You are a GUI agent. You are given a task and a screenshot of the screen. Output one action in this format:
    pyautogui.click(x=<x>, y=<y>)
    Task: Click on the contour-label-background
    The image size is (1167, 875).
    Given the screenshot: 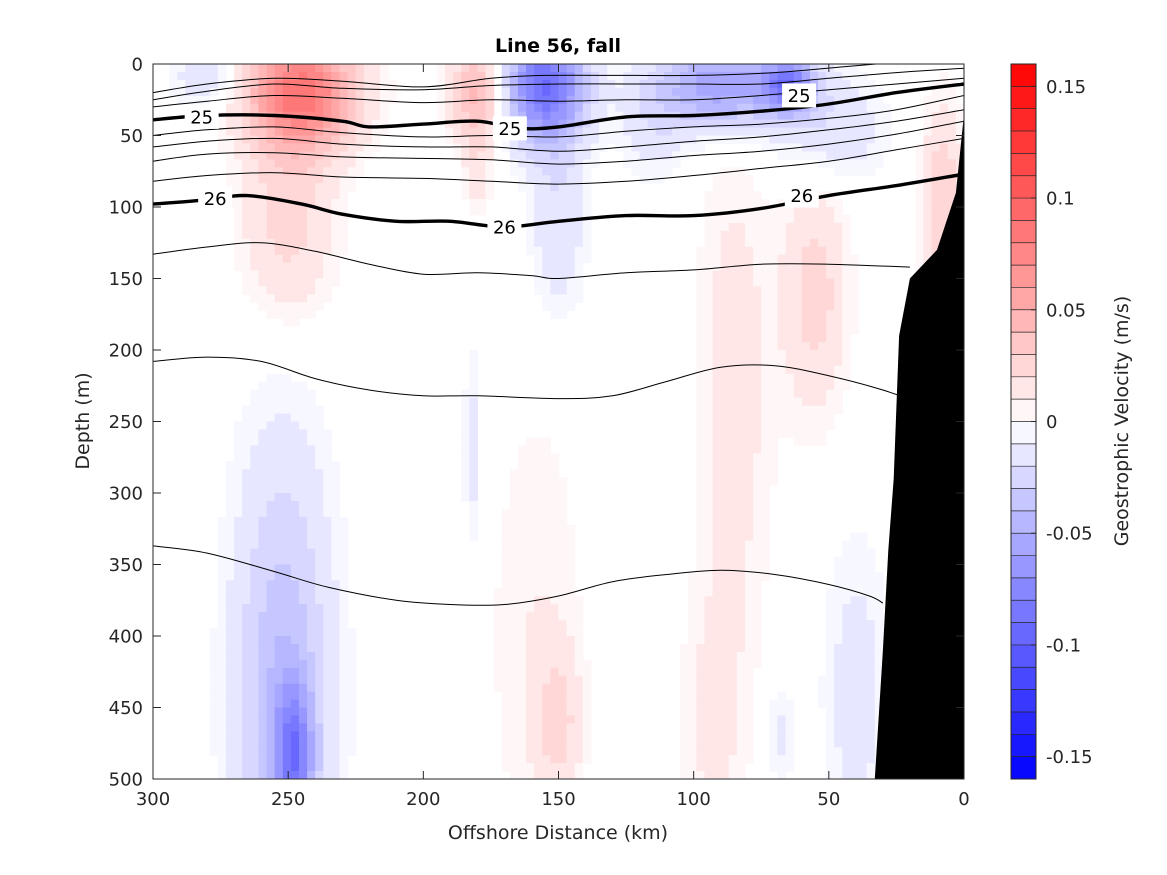 What is the action you would take?
    pyautogui.click(x=509, y=128)
    